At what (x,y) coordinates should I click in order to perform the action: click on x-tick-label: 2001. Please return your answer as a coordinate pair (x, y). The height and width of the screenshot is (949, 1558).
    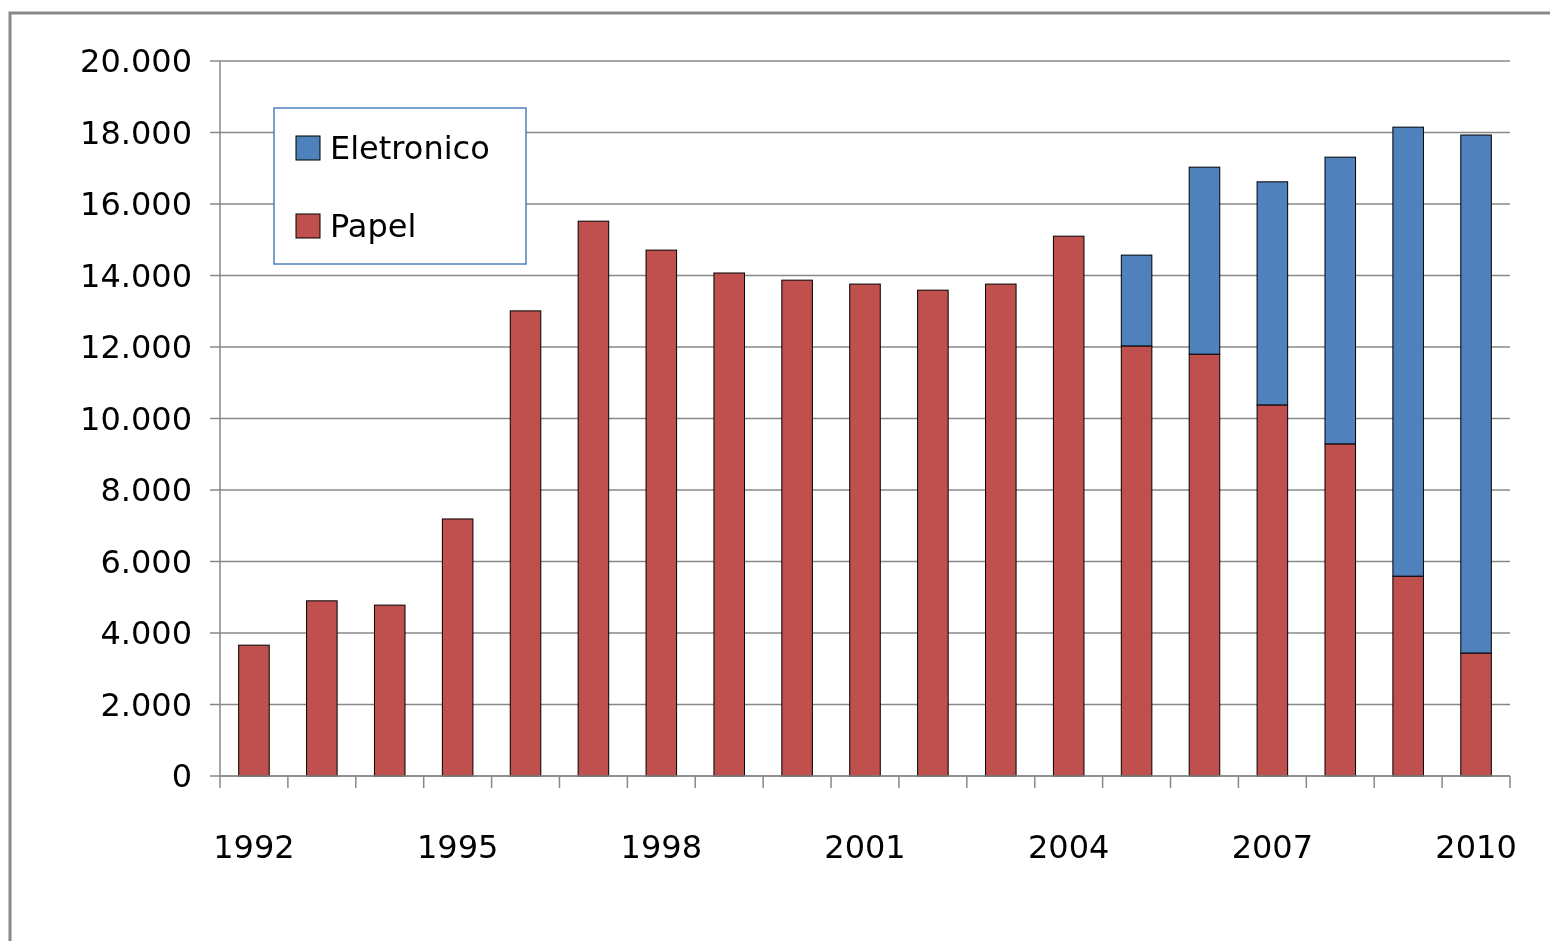
    Looking at the image, I should click on (865, 847).